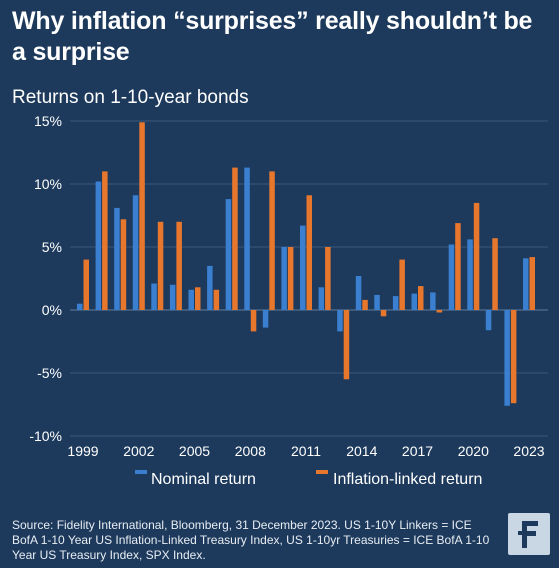  I want to click on inflation-linked-bar-2012, so click(328, 278).